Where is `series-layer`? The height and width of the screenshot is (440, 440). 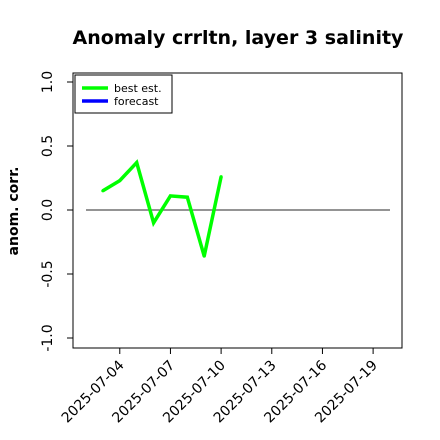 series-layer is located at coordinates (162, 208).